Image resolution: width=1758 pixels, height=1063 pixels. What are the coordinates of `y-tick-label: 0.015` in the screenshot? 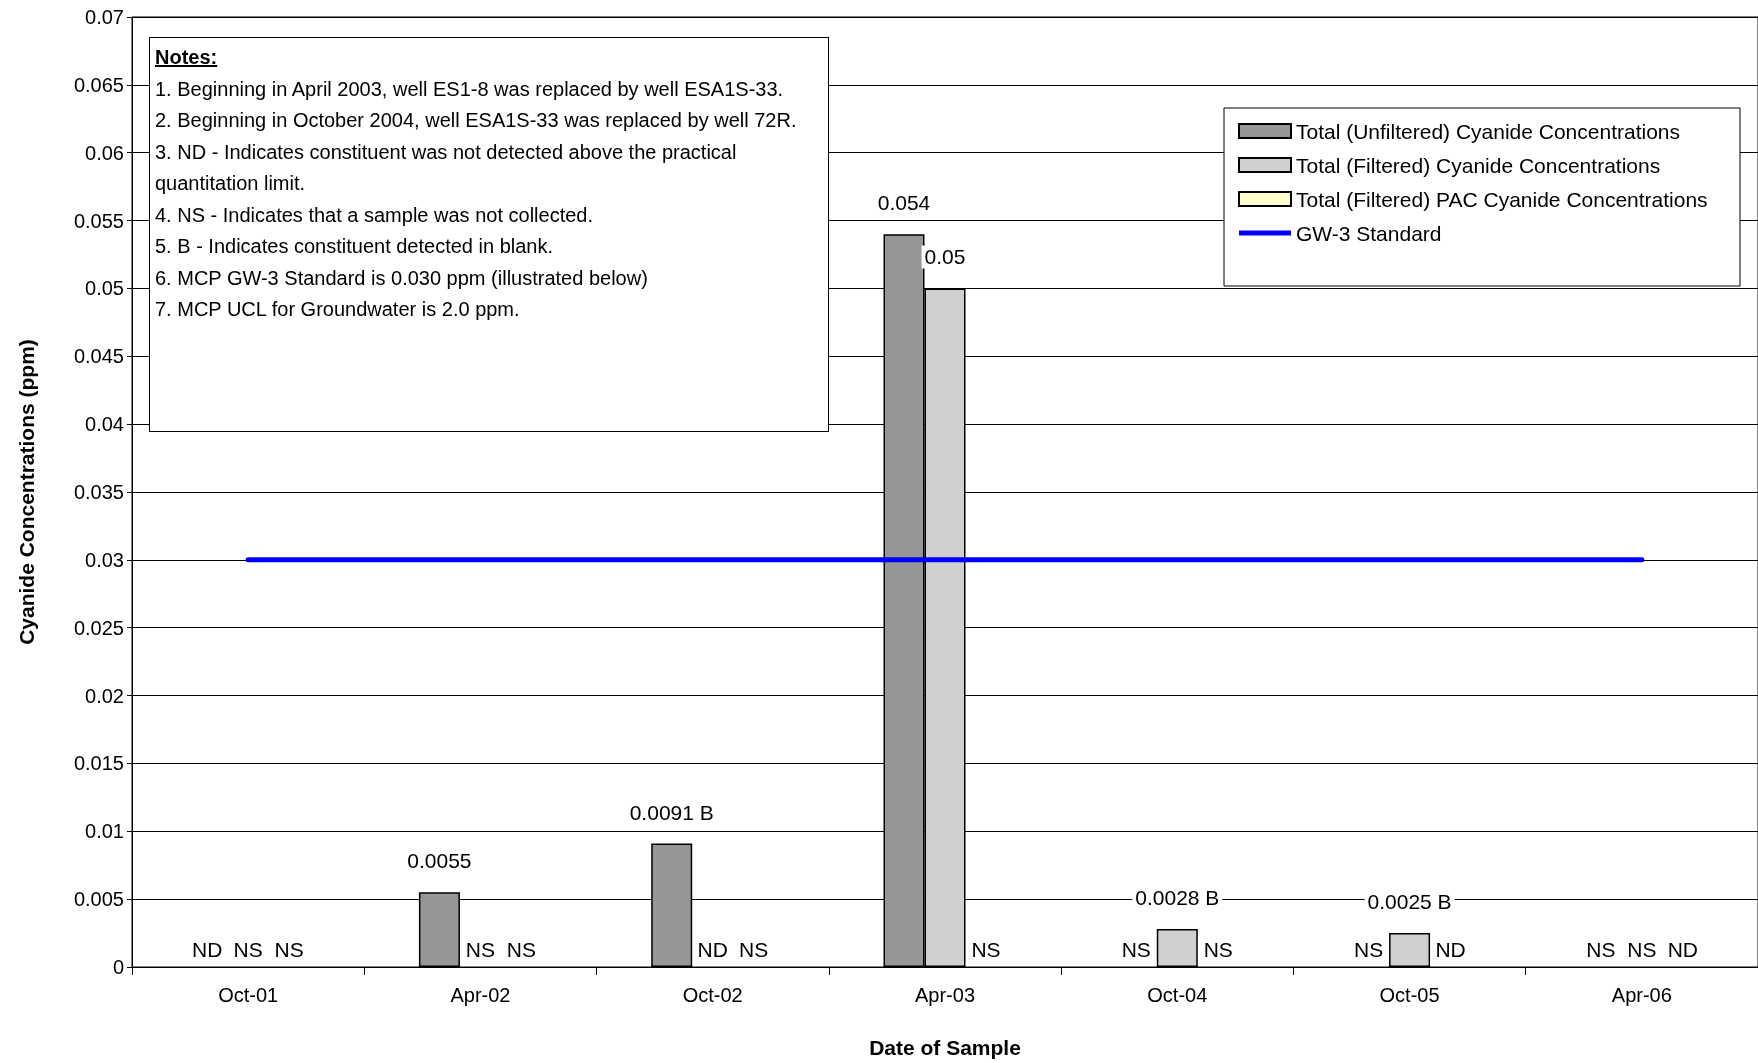 It's located at (98, 763).